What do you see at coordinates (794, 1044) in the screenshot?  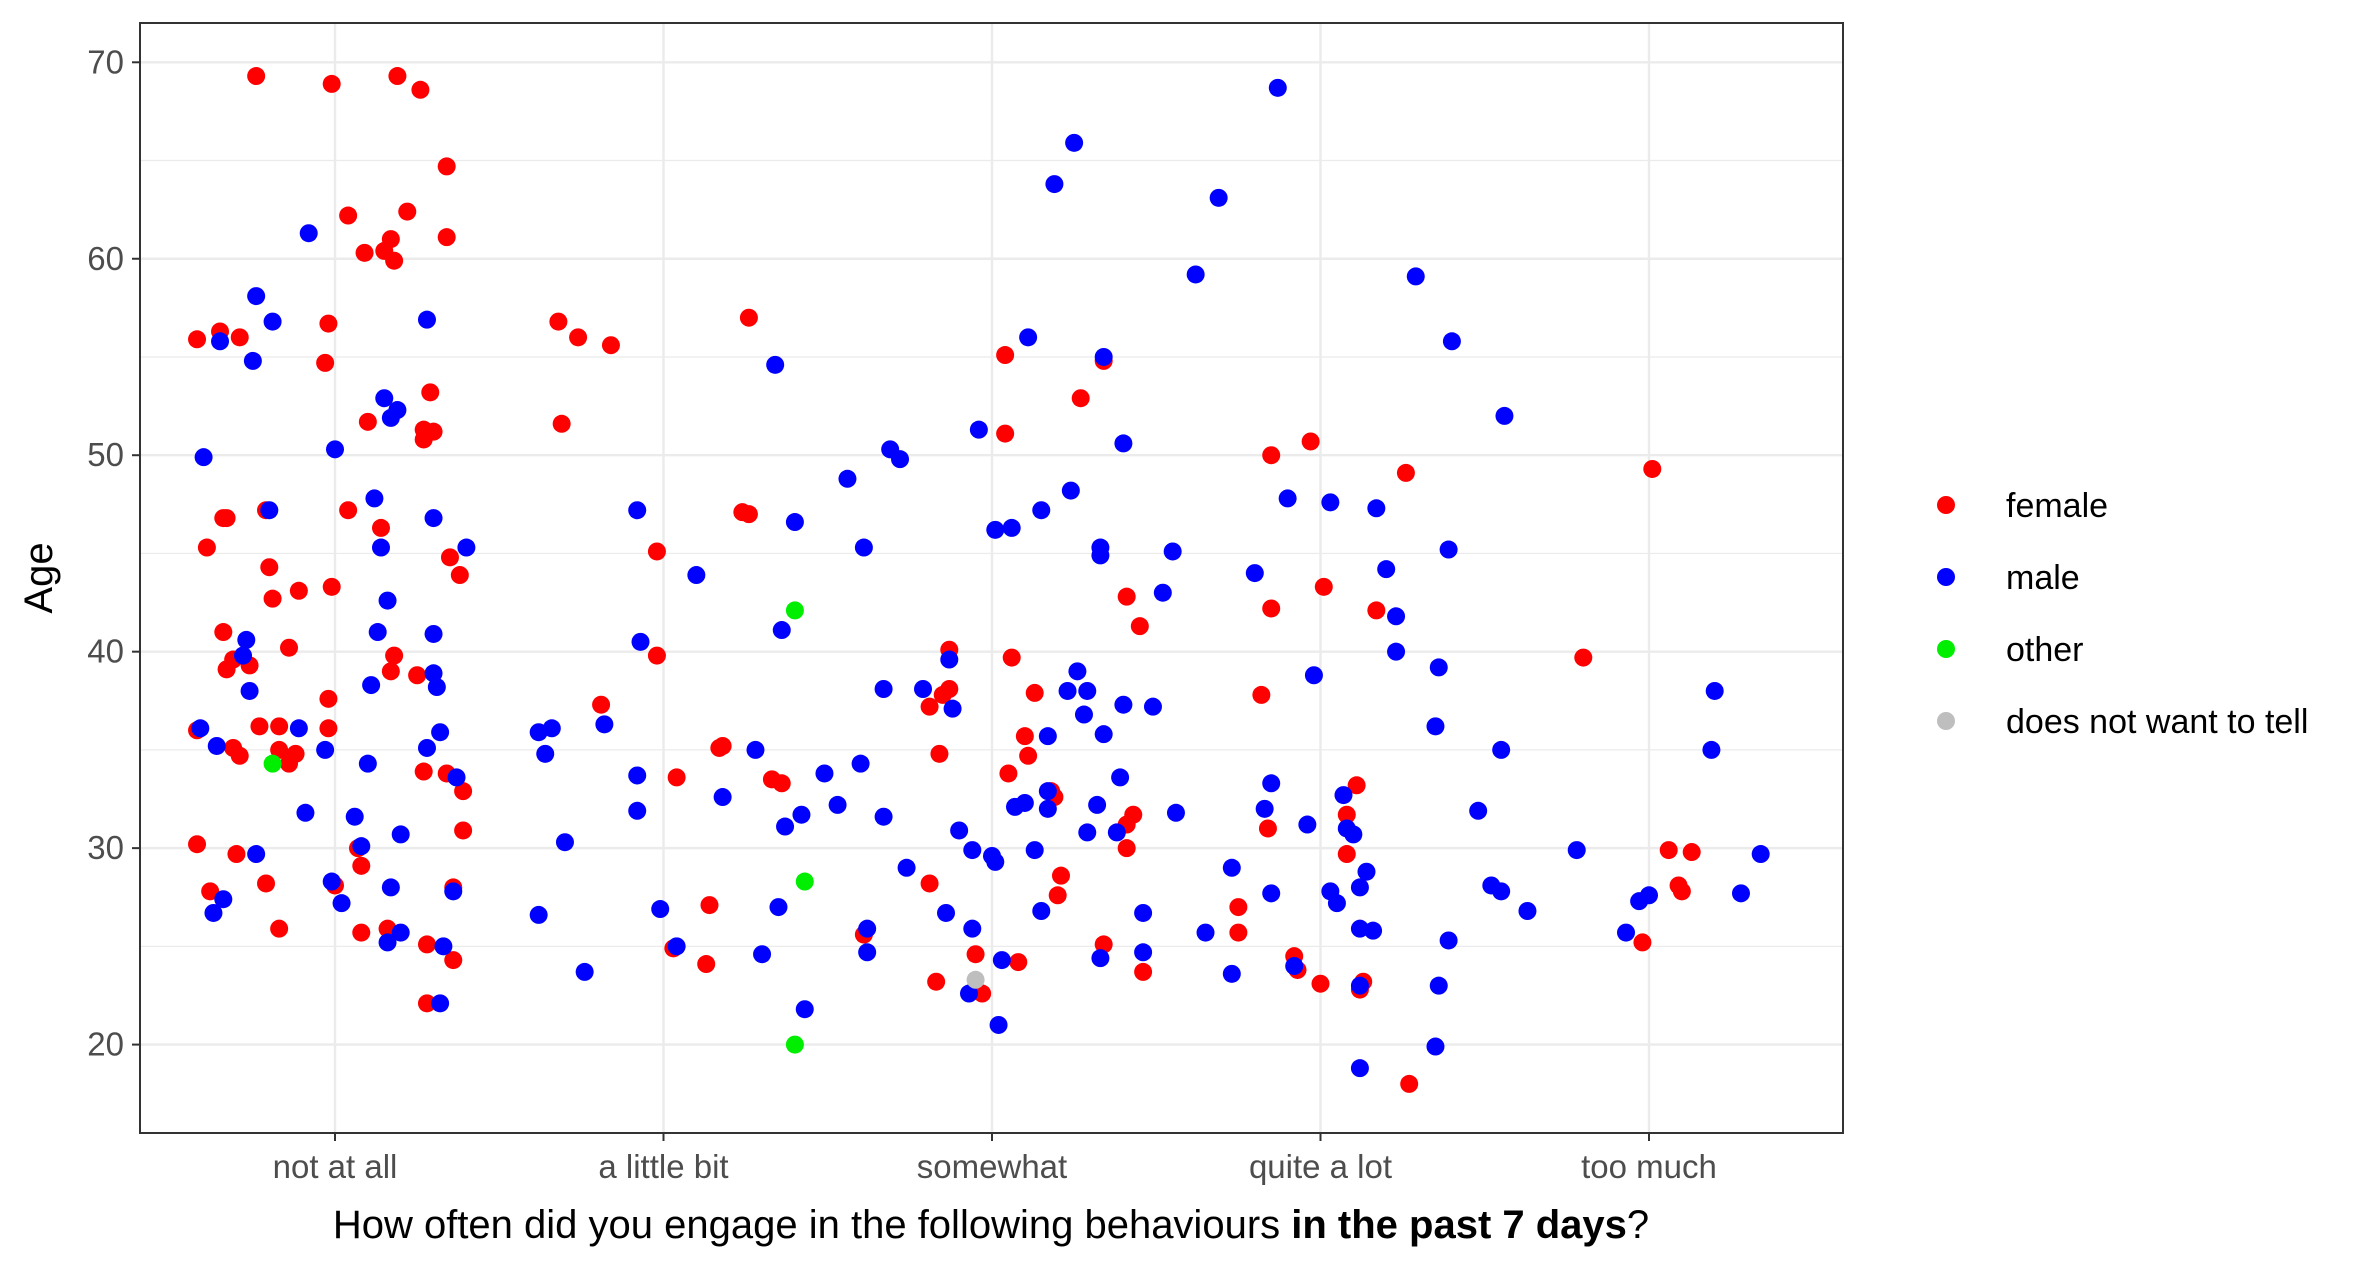 I see `point-other` at bounding box center [794, 1044].